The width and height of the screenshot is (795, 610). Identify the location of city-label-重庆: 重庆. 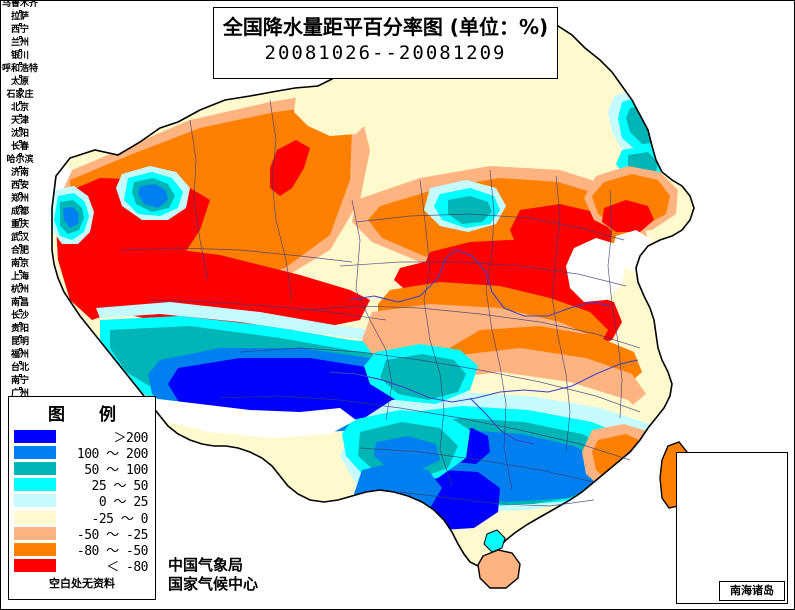
(20, 227).